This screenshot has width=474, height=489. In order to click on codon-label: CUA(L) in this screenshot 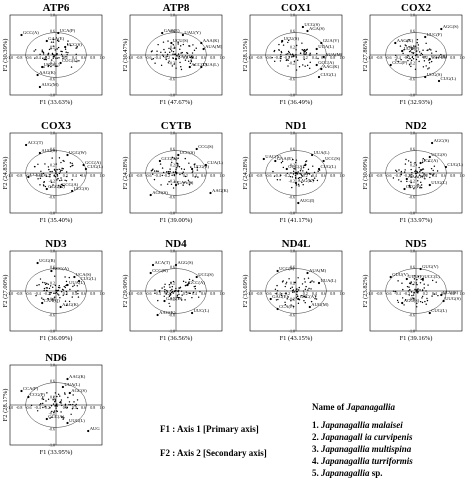, I will do `click(215, 162)`.